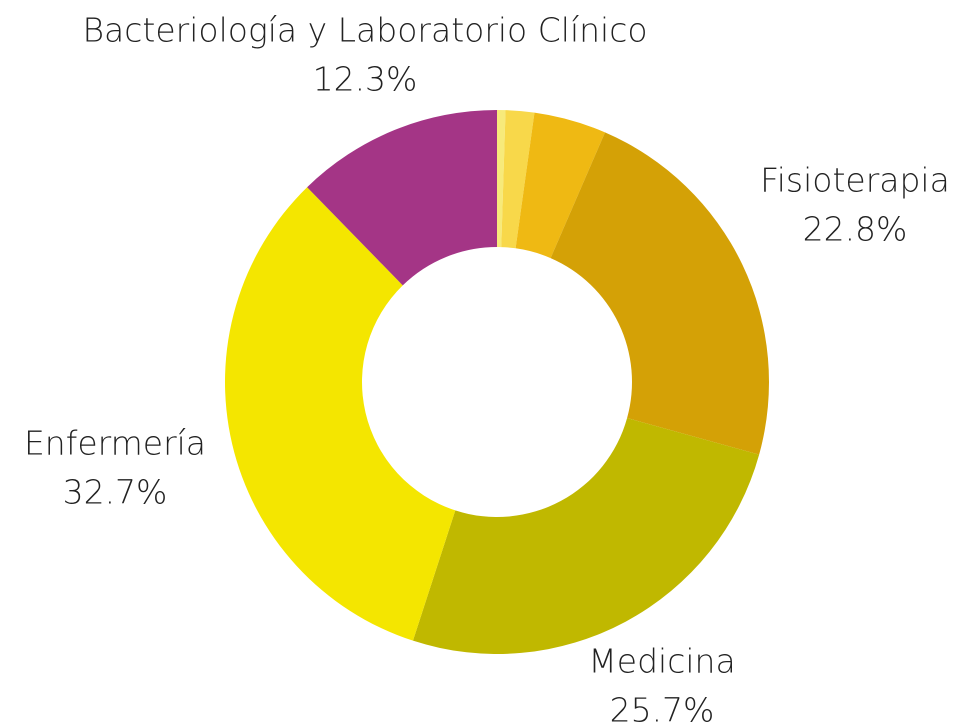 This screenshot has height=722, width=970. I want to click on slice-value-label: 25.7%, so click(662, 706).